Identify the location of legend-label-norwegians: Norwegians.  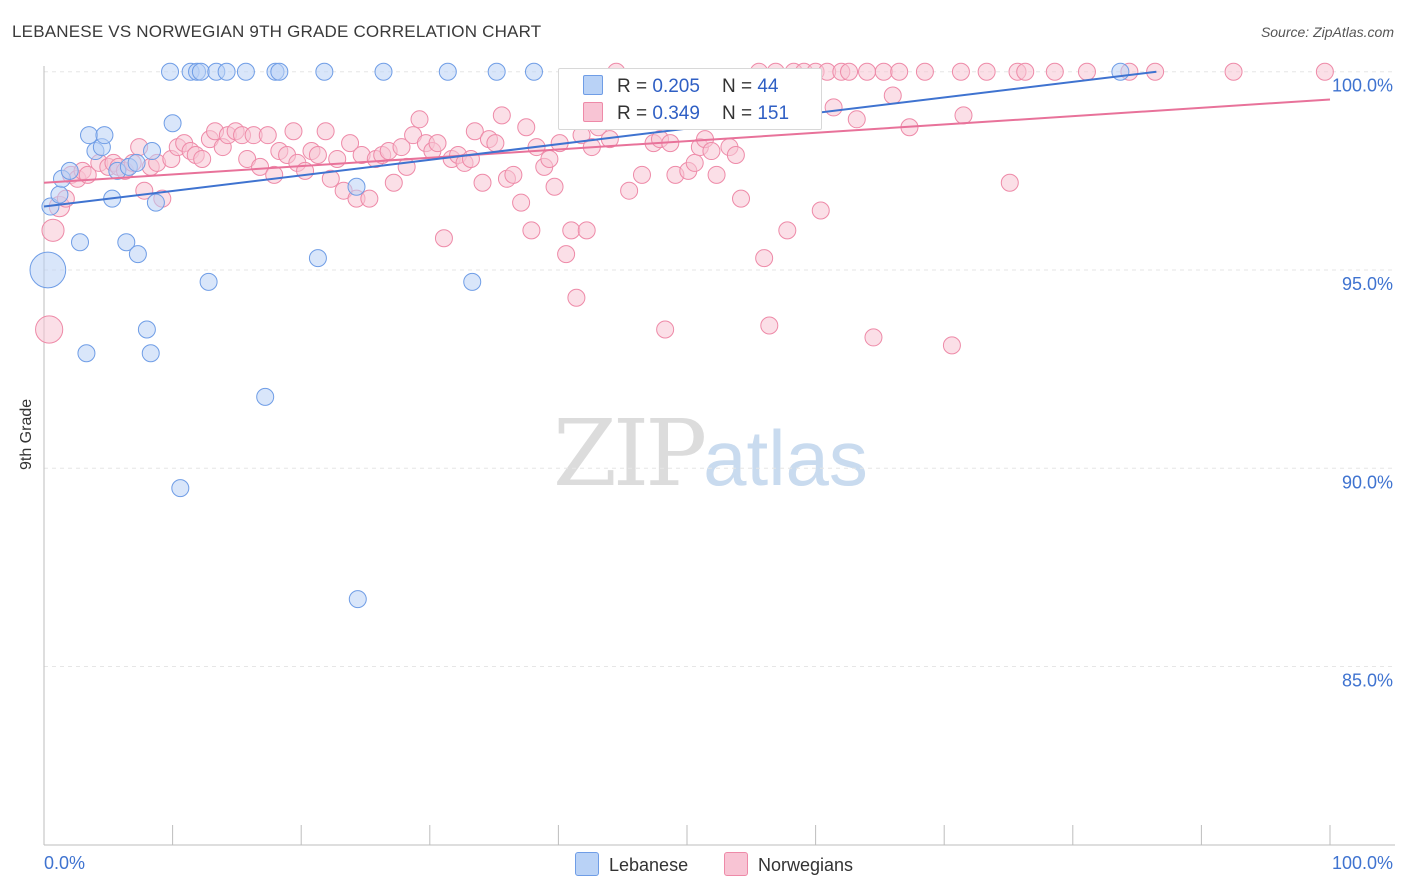
(806, 865).